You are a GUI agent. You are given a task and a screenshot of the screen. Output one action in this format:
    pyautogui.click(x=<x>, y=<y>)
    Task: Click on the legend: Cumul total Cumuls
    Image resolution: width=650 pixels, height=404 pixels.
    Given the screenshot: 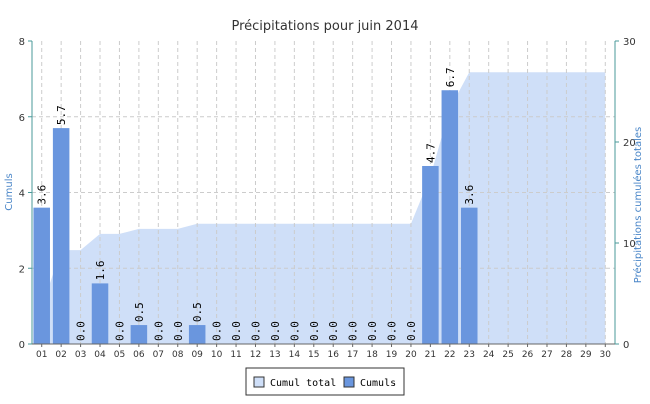 What is the action you would take?
    pyautogui.click(x=325, y=381)
    